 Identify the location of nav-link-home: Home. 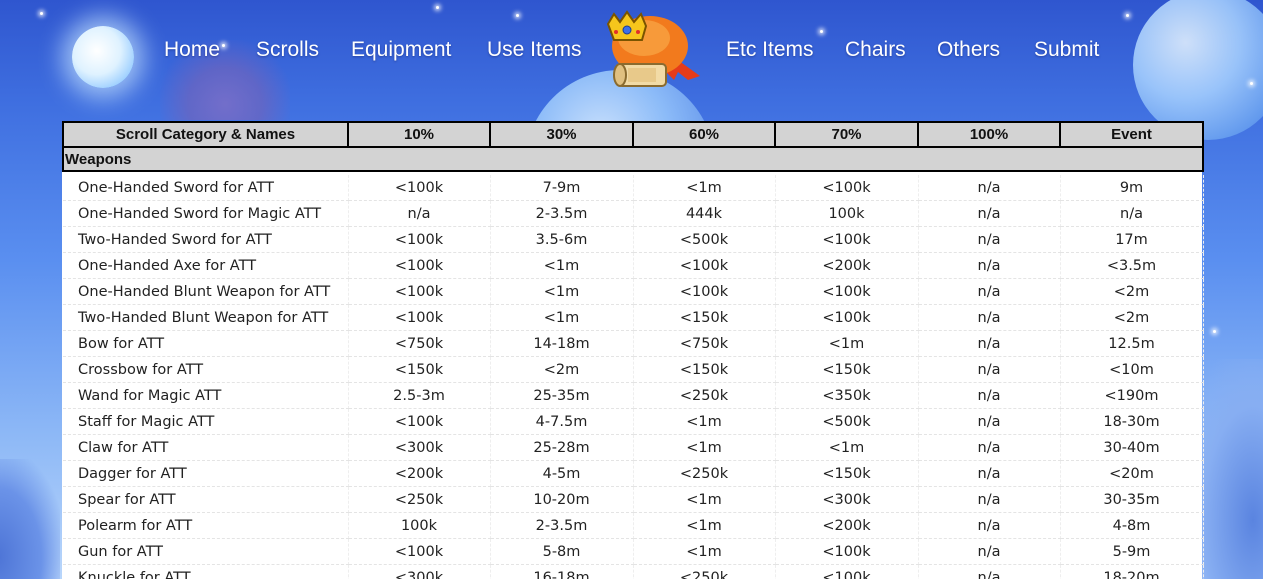
(192, 49).